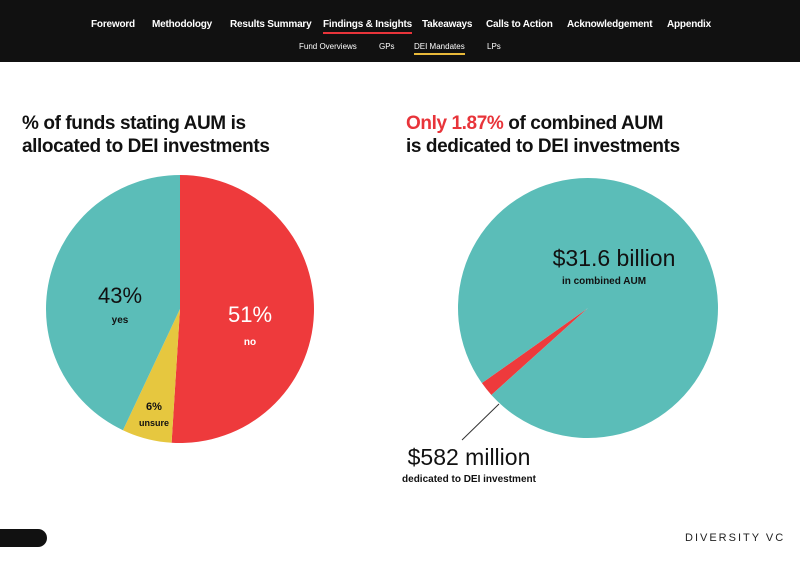 The height and width of the screenshot is (566, 800). I want to click on nav-calls-to-action: Calls to Action, so click(519, 24).